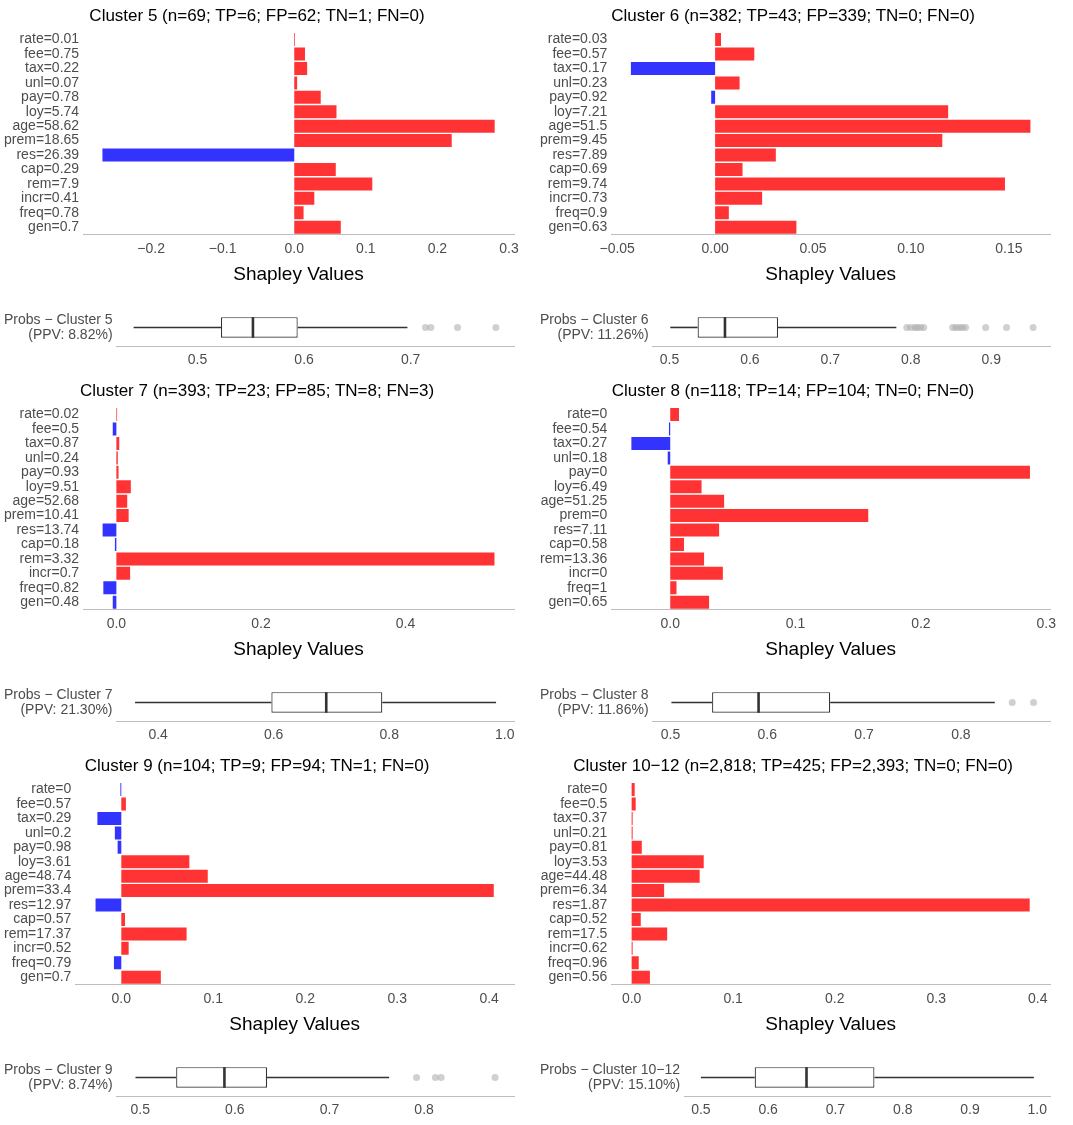 Image resolution: width=1073 pixels, height=1125 pixels. I want to click on y-tick-label: tax=0.22, so click(52, 67).